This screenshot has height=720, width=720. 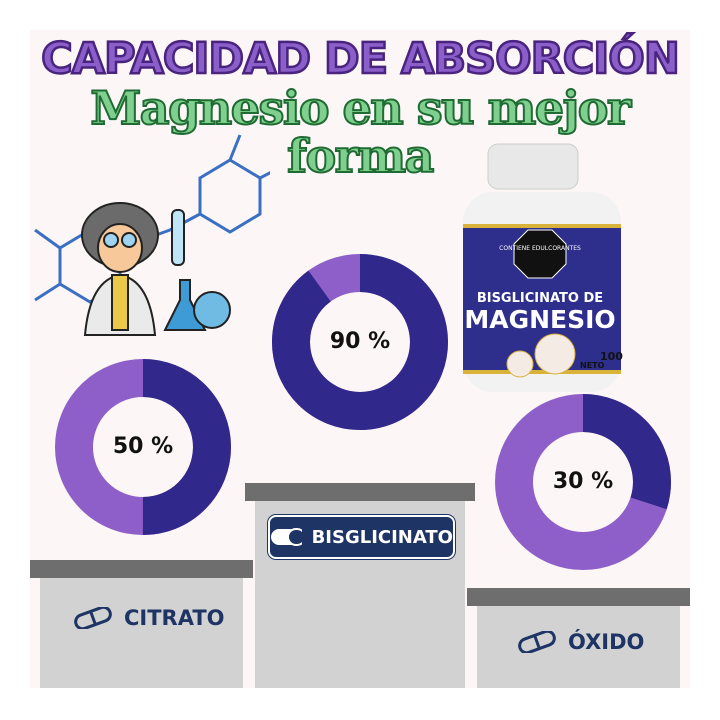 What do you see at coordinates (382, 537) in the screenshot?
I see `label-text: BISGLICINATO` at bounding box center [382, 537].